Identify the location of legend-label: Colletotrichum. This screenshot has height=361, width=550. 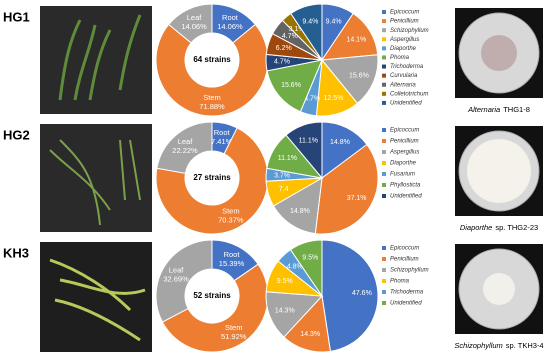
(409, 94).